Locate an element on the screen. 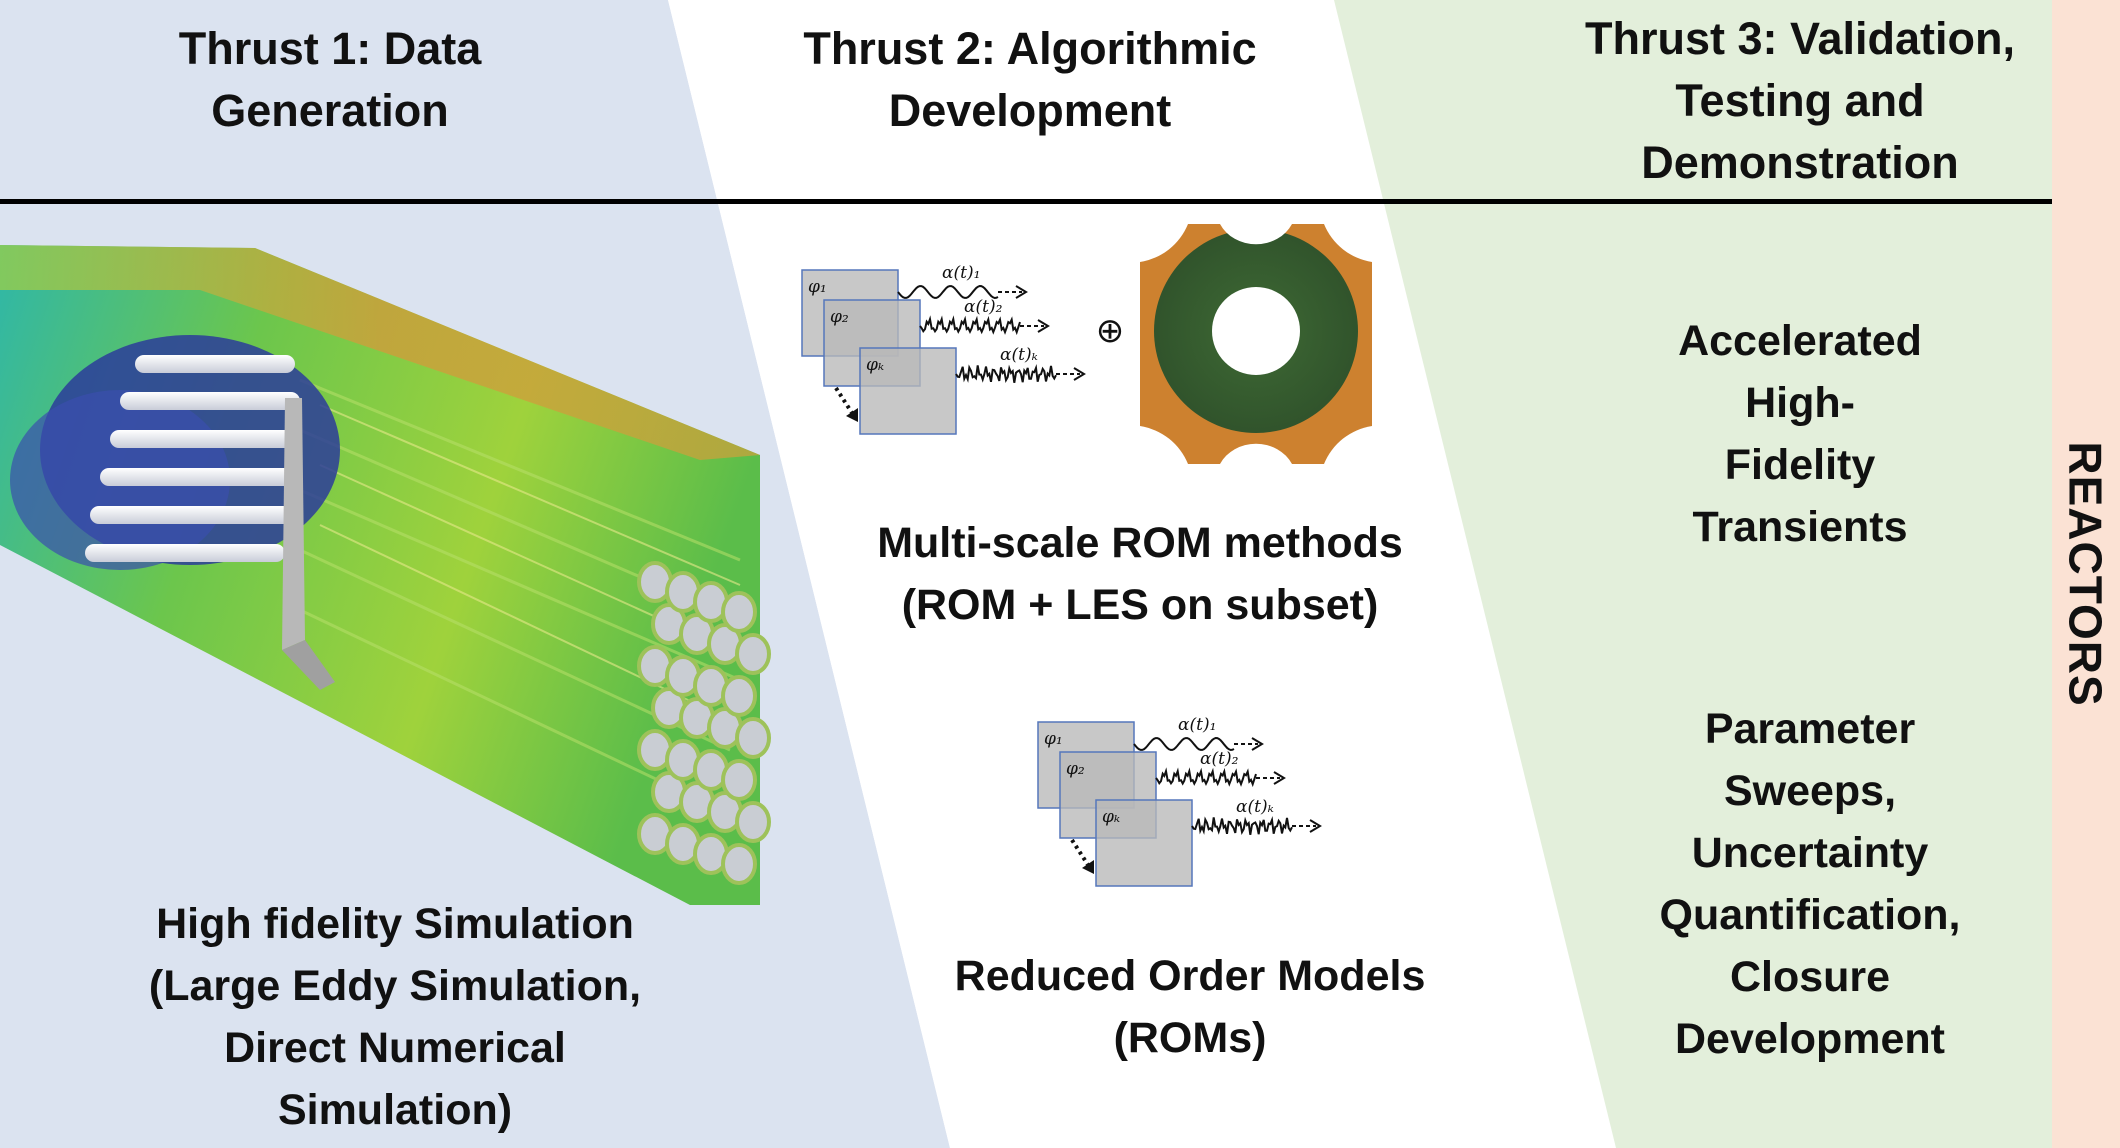 This screenshot has height=1148, width=2120. caption-line: (Large Eddy Simulation, is located at coordinates (395, 986).